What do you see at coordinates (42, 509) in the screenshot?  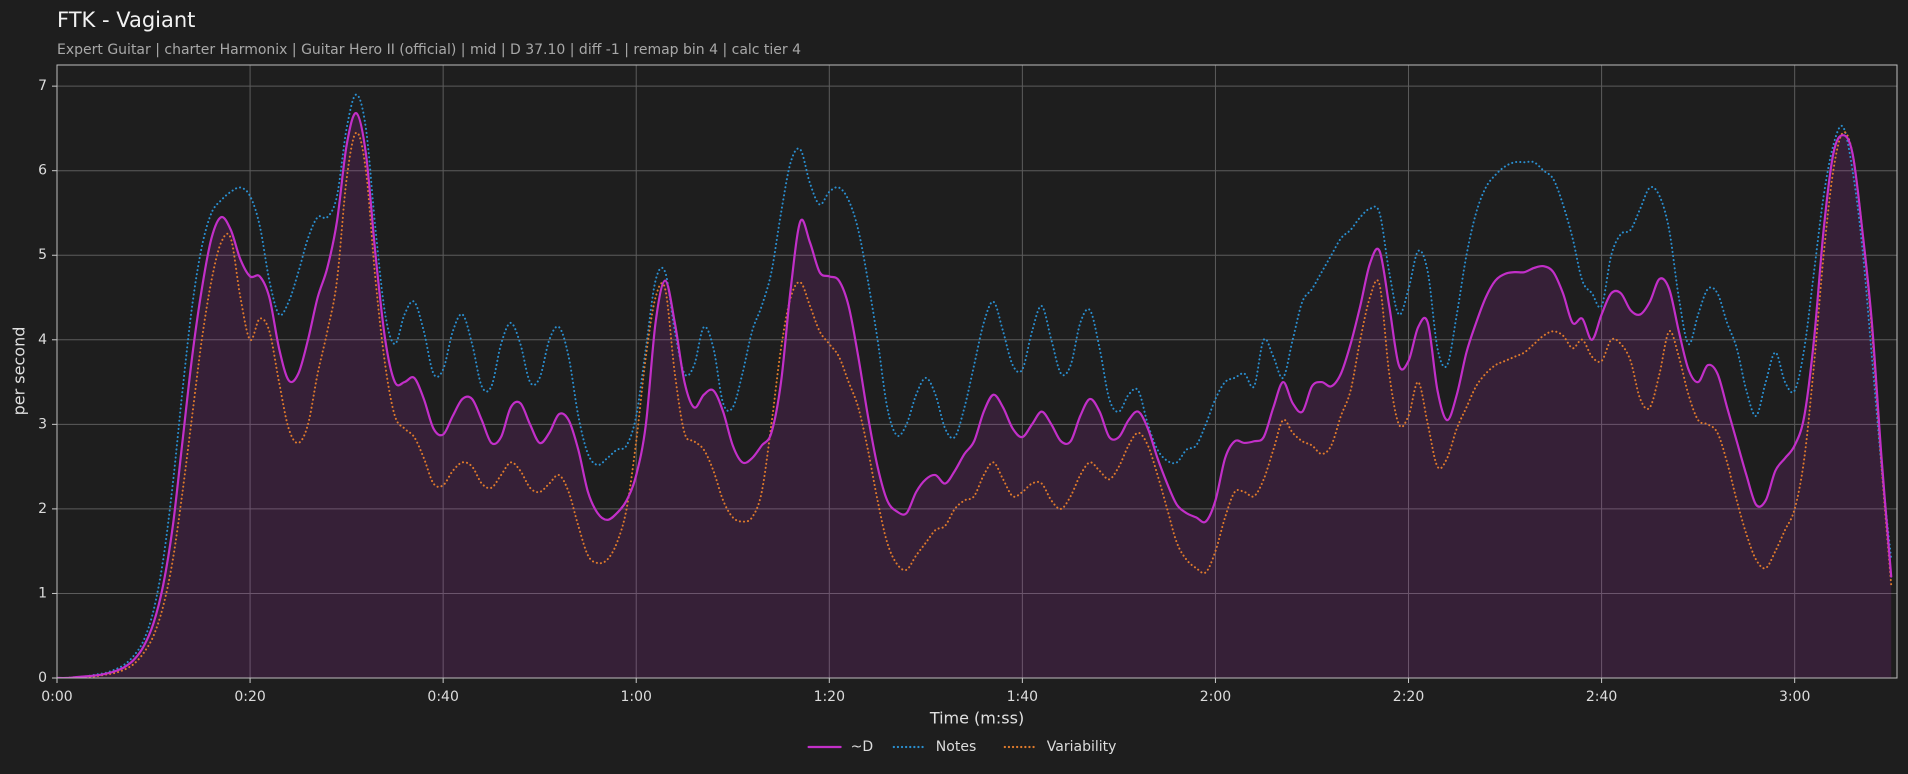 I see `y-tick-label: 2` at bounding box center [42, 509].